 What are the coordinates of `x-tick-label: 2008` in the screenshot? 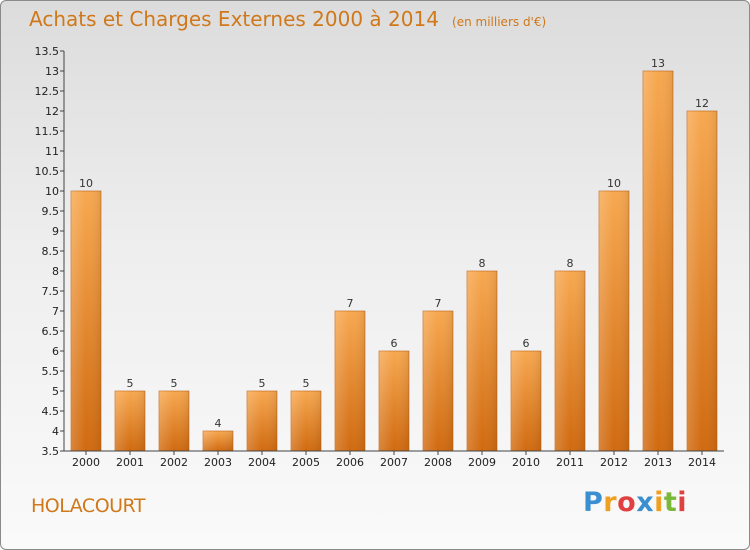 It's located at (438, 462).